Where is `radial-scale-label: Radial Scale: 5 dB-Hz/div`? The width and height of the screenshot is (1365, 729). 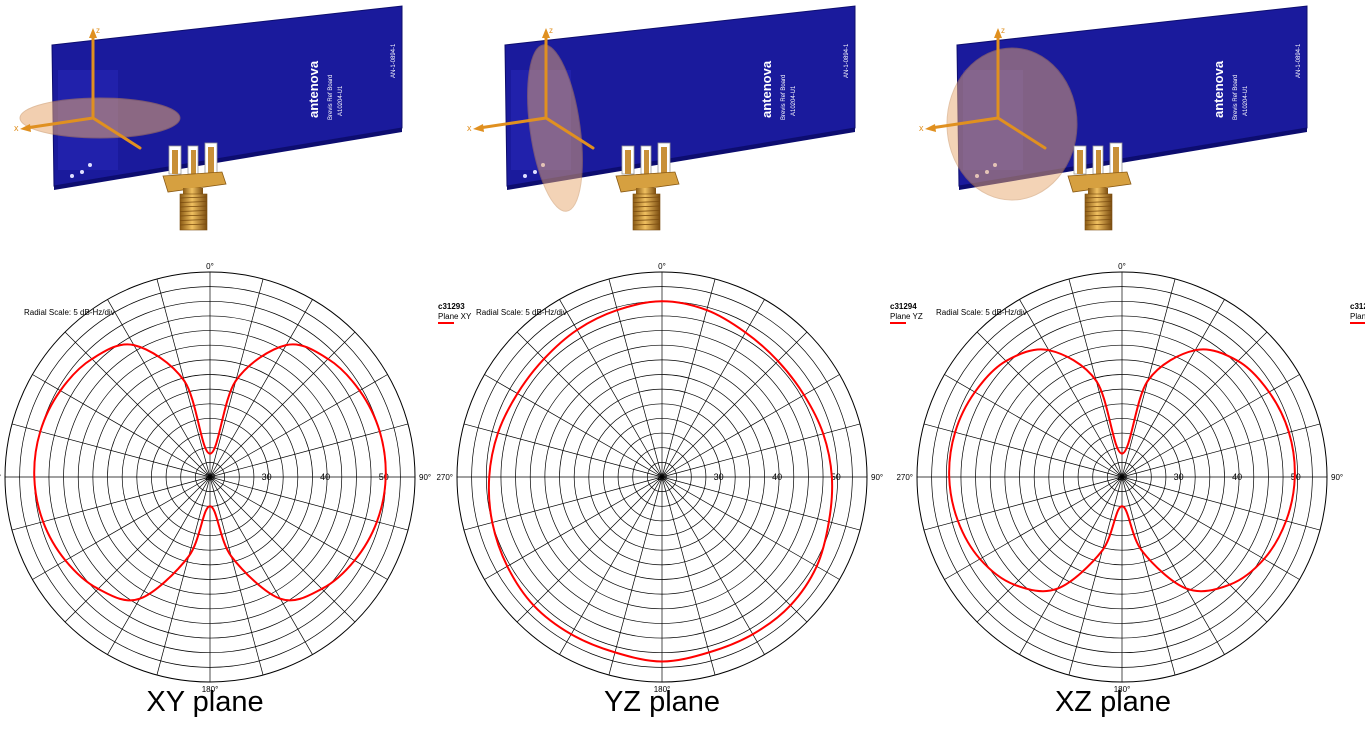
radial-scale-label: Radial Scale: 5 dB-Hz/div is located at coordinates (981, 312).